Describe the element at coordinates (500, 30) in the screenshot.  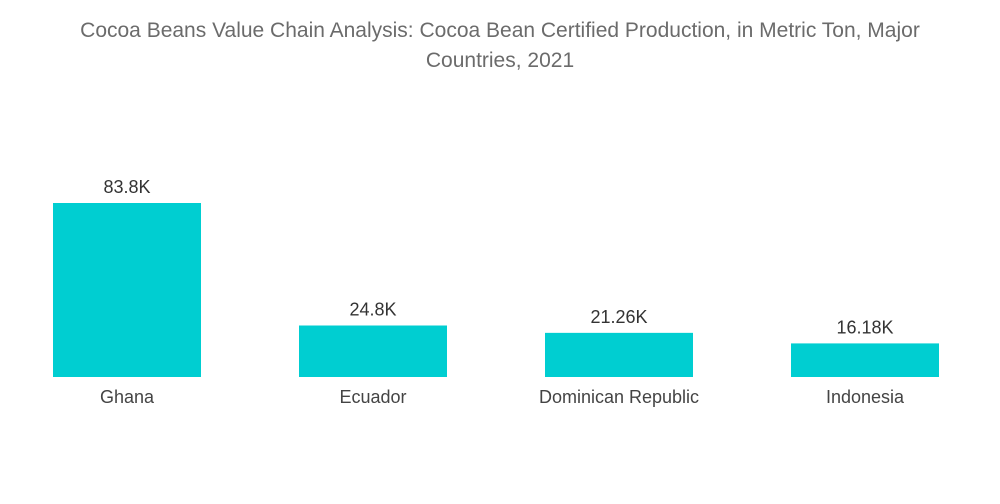
I see `chart-title-line-1: Cocoa Beans Value Chain Analysis` at that location.